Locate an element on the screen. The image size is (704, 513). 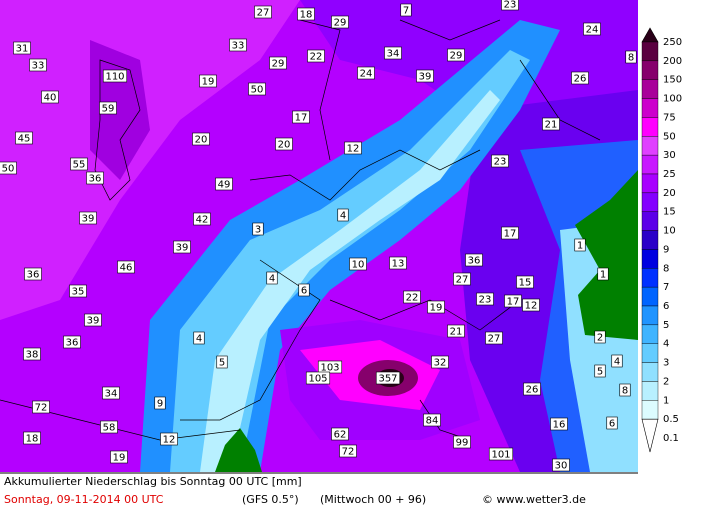
legend-label: 75 is located at coordinates (669, 117).